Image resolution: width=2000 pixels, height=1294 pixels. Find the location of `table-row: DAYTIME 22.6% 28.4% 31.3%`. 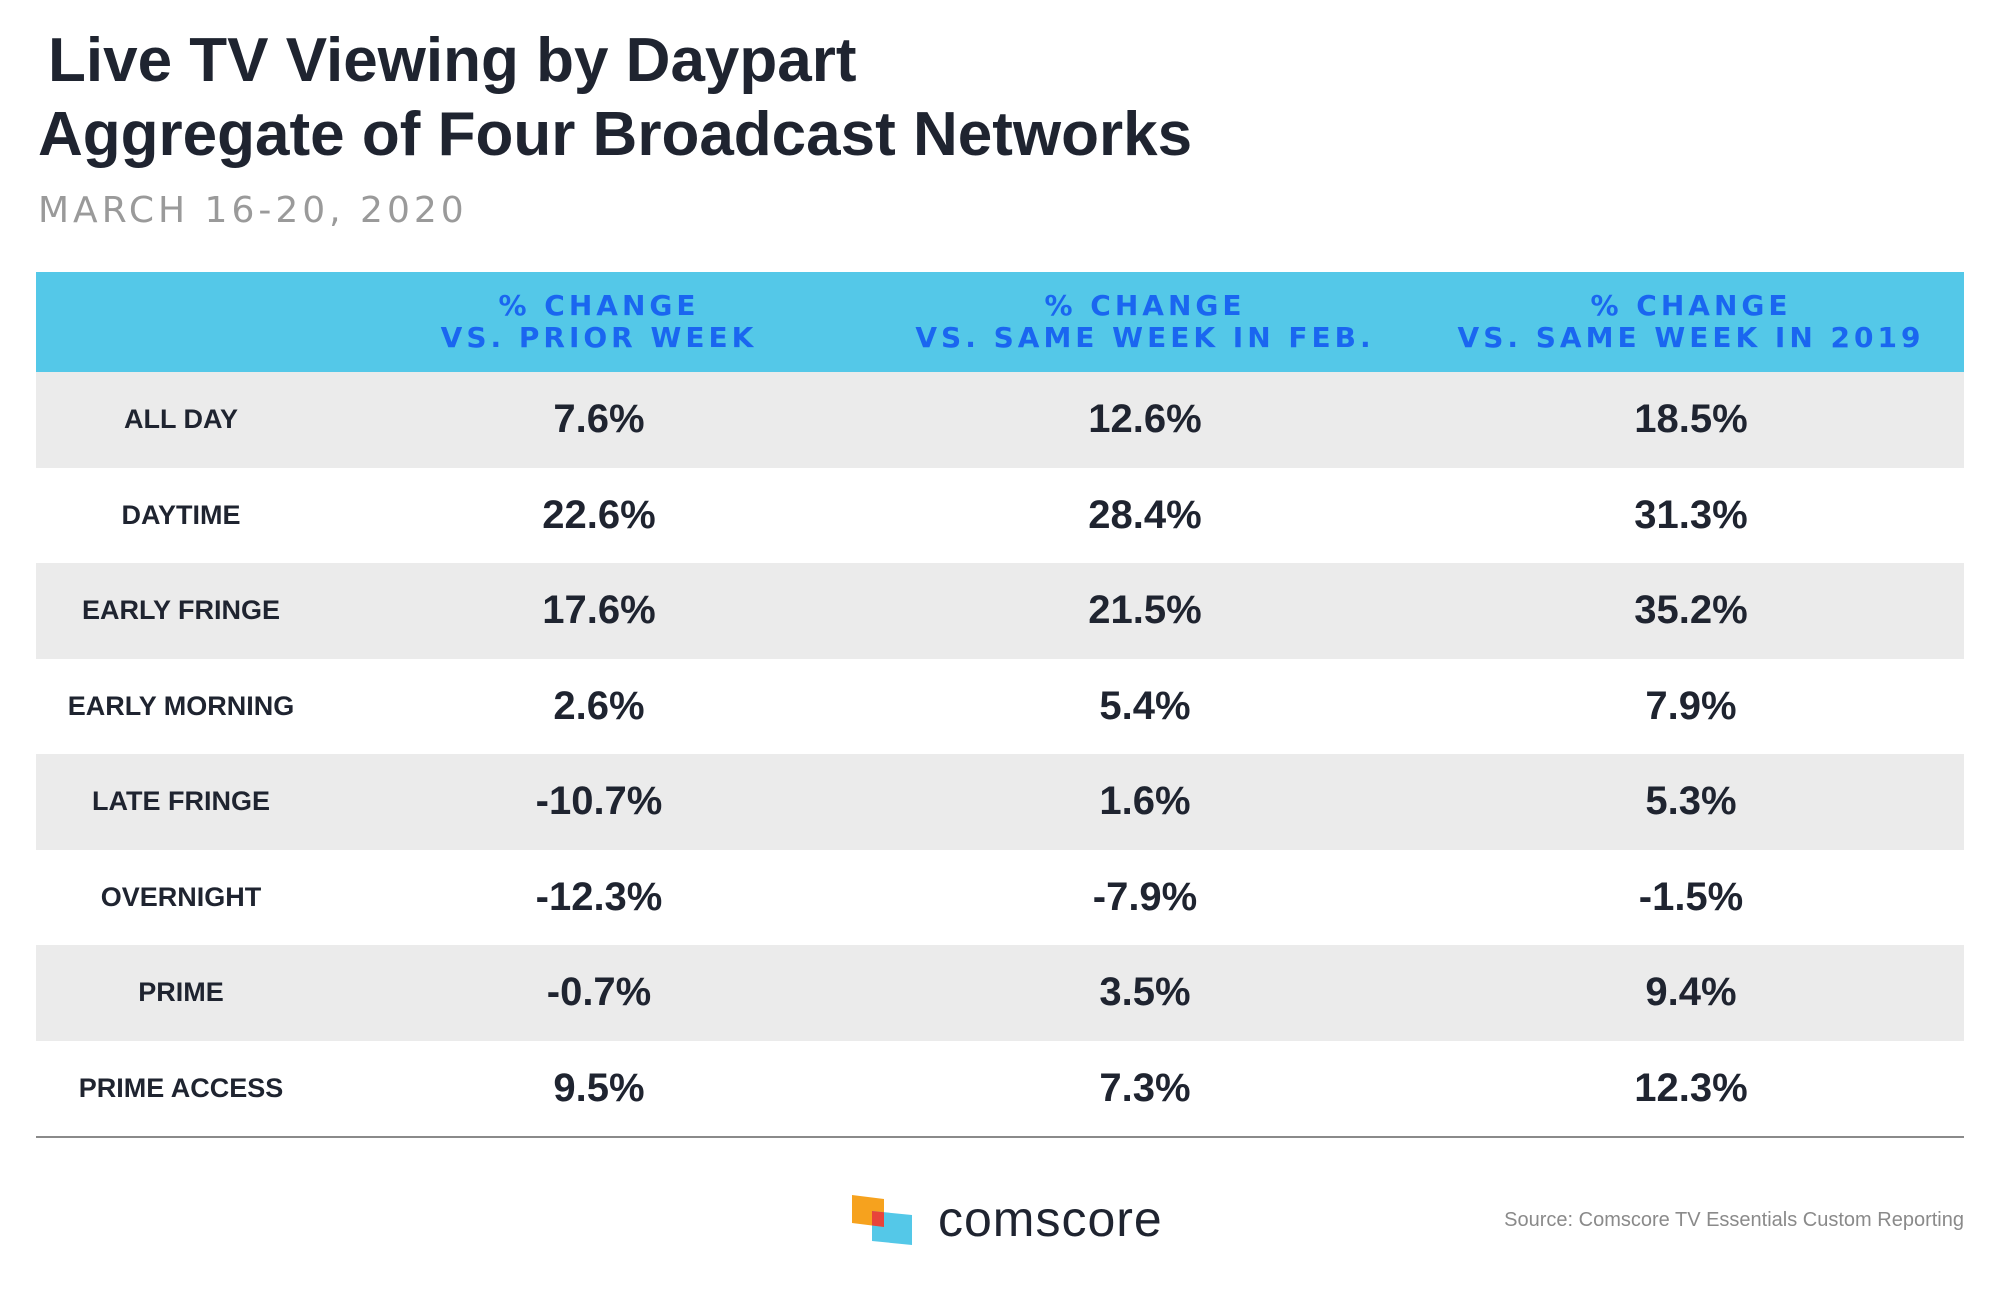

table-row: DAYTIME 22.6% 28.4% 31.3% is located at coordinates (1000, 516).